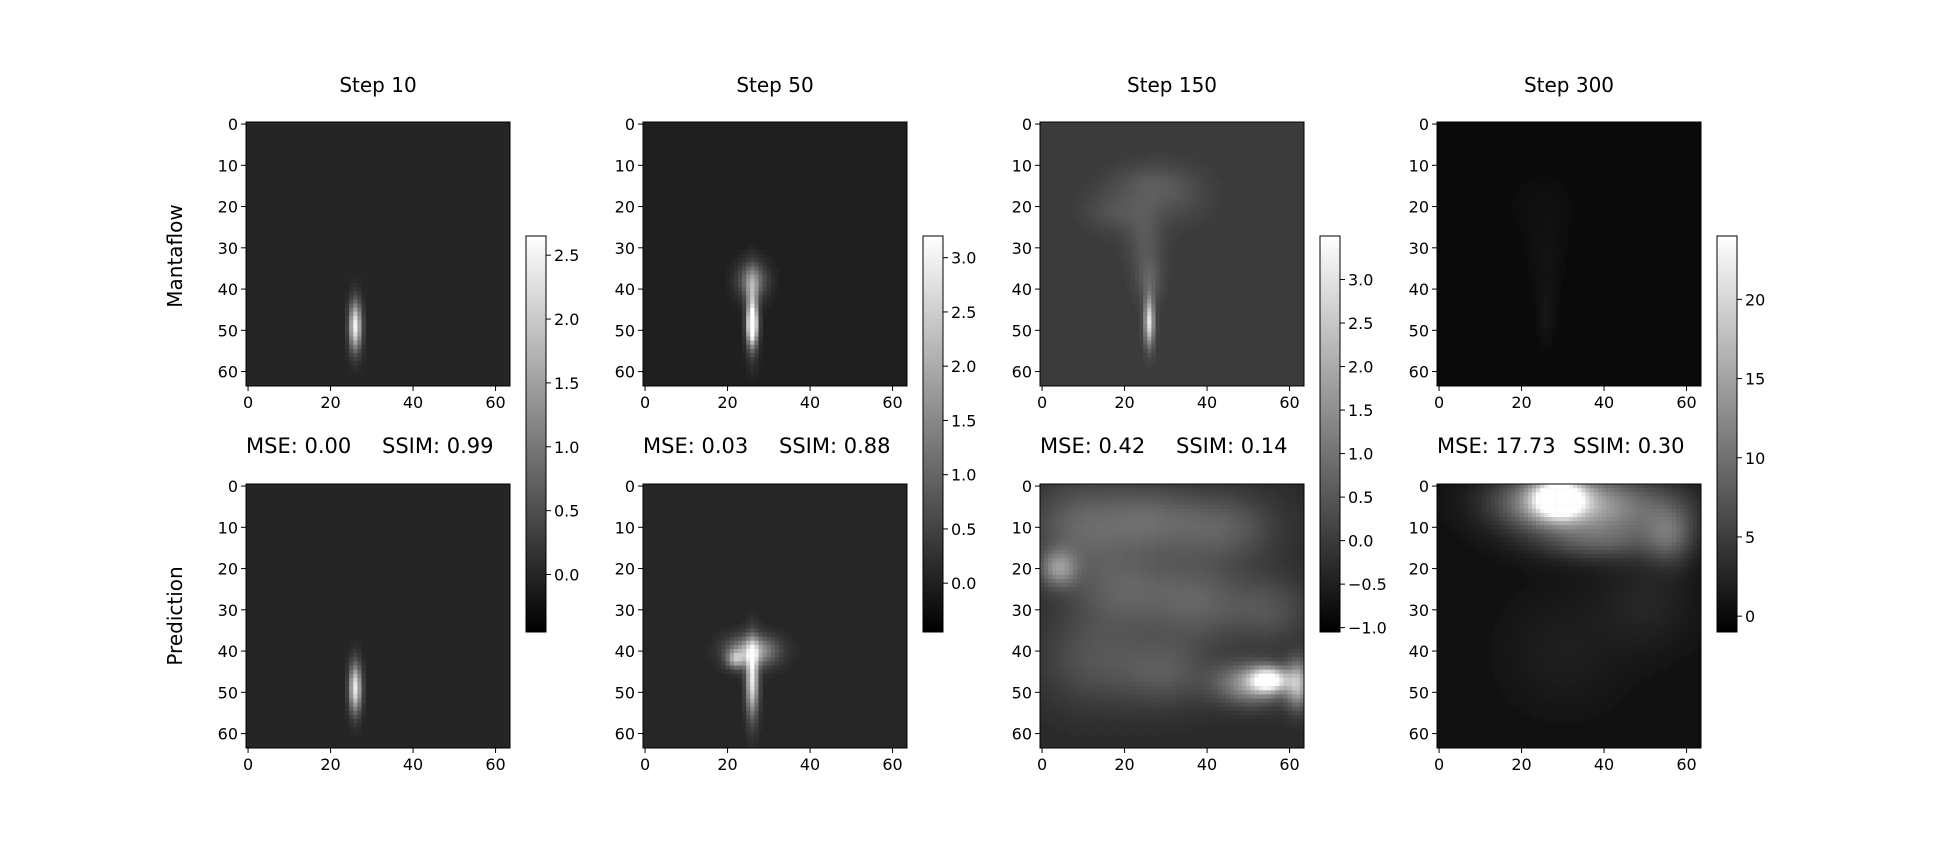 Image resolution: width=1944 pixels, height=864 pixels. I want to click on colorbar: 0 5 10 15 20, so click(1740, 434).